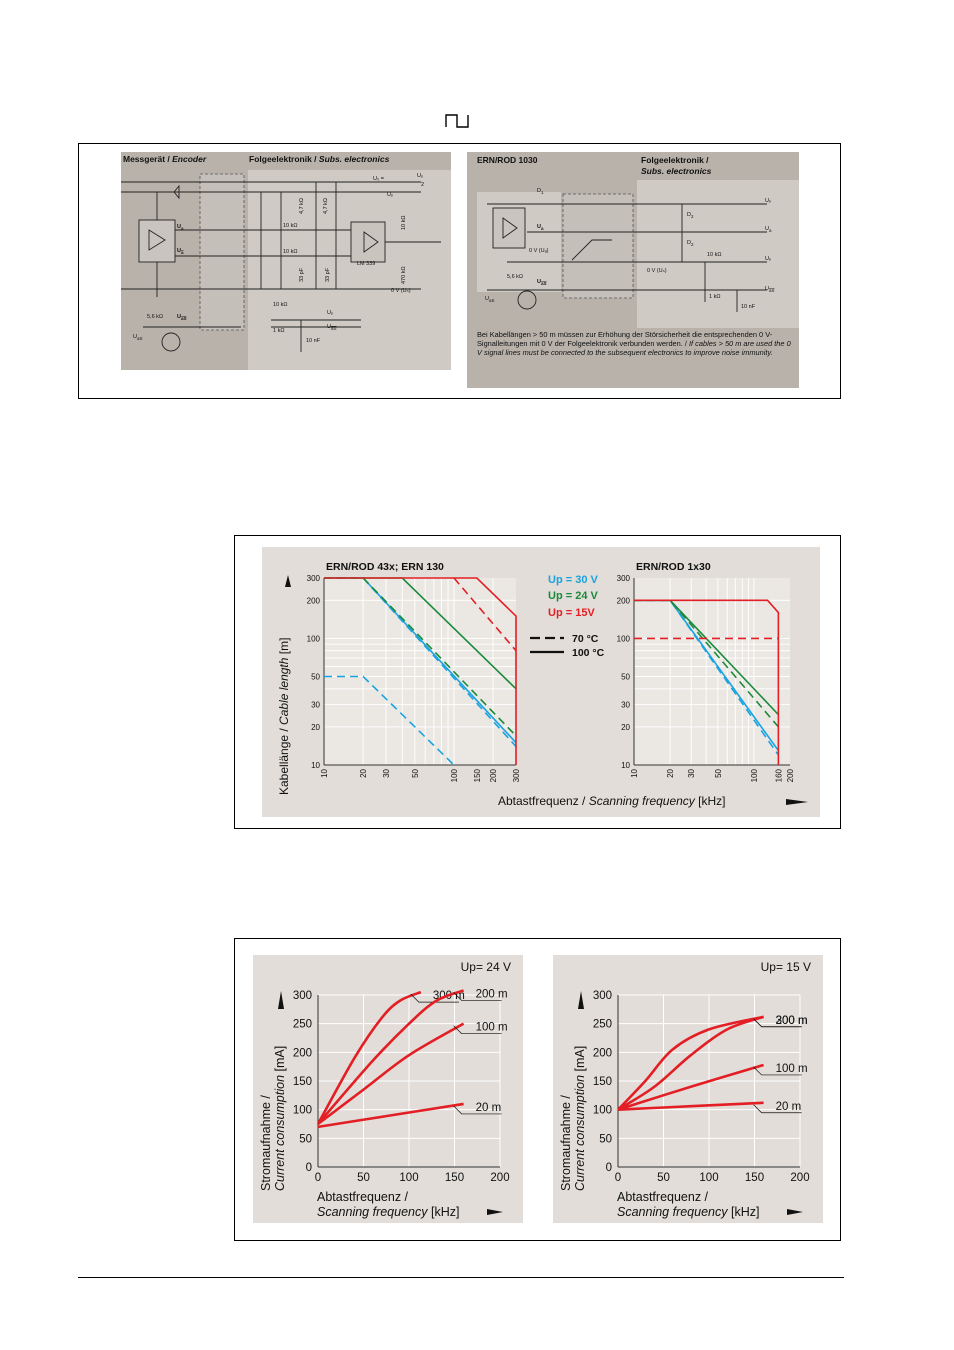 The width and height of the screenshot is (954, 1350). What do you see at coordinates (386, 772) in the screenshot?
I see `ern43x-xtick-label: 30` at bounding box center [386, 772].